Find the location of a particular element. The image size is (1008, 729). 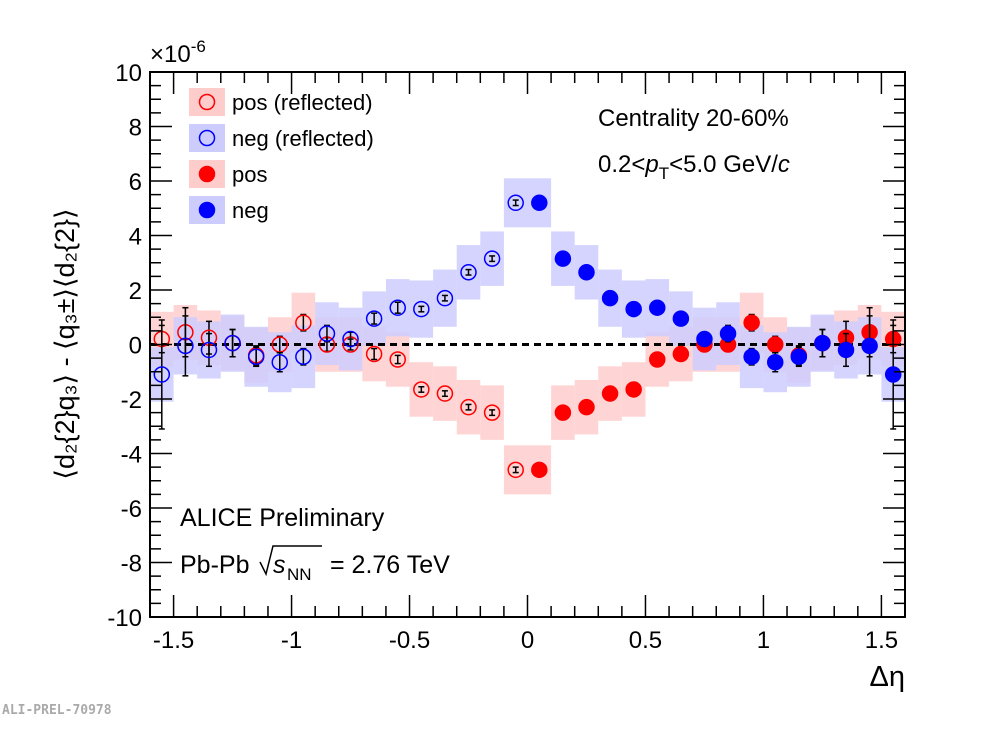

legend-label: neg (reflected) is located at coordinates (303, 138).